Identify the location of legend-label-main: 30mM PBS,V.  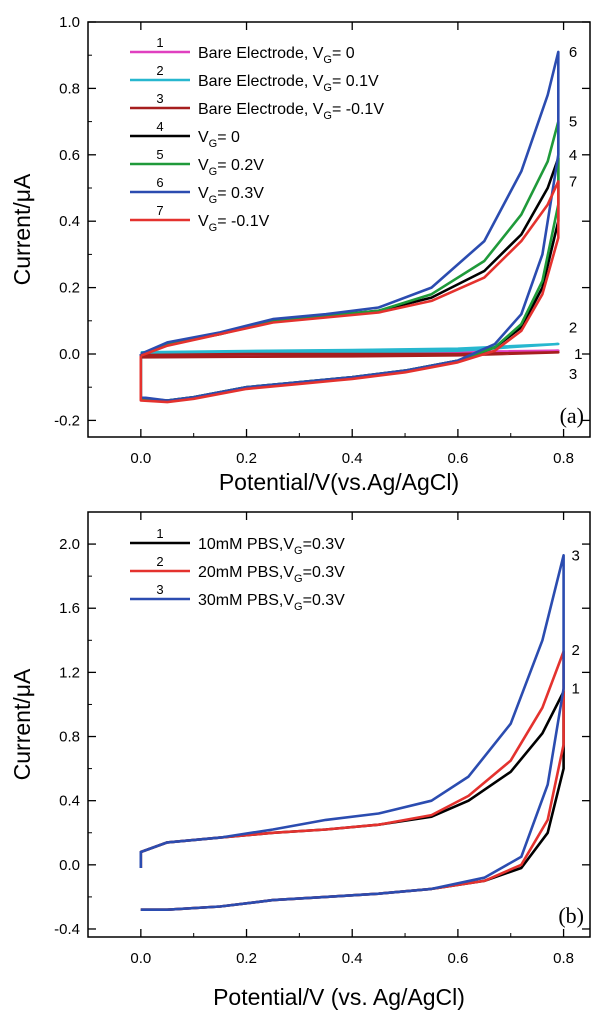
(246, 600).